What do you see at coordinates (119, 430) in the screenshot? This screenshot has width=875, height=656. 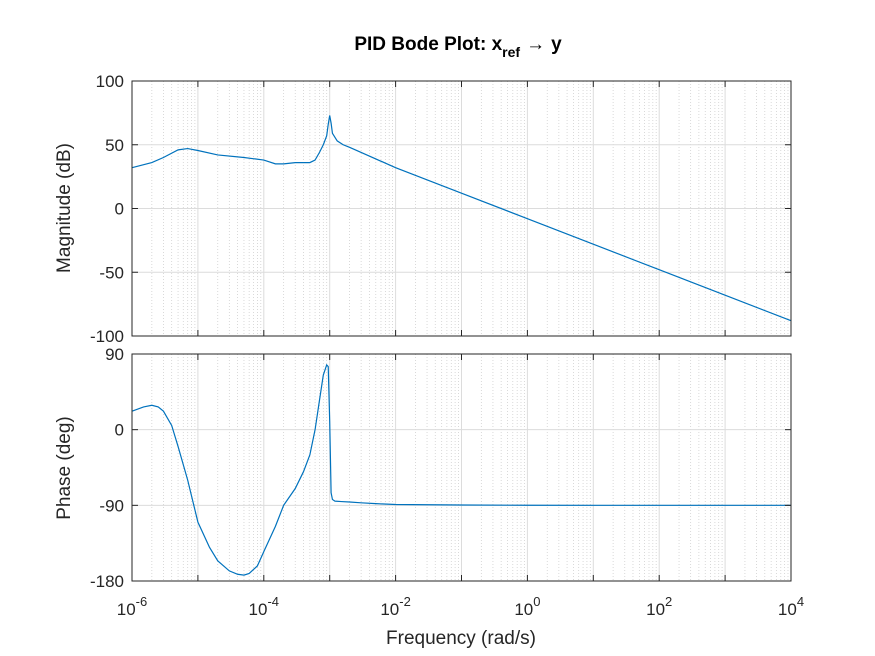 I see `phase-y-tick-label: 0` at bounding box center [119, 430].